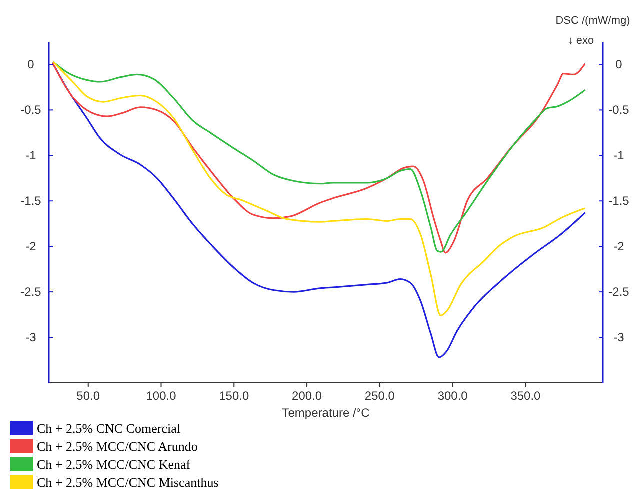  What do you see at coordinates (117, 446) in the screenshot?
I see `legend-label: Ch + 2.5% MCC/CNC Arundo` at bounding box center [117, 446].